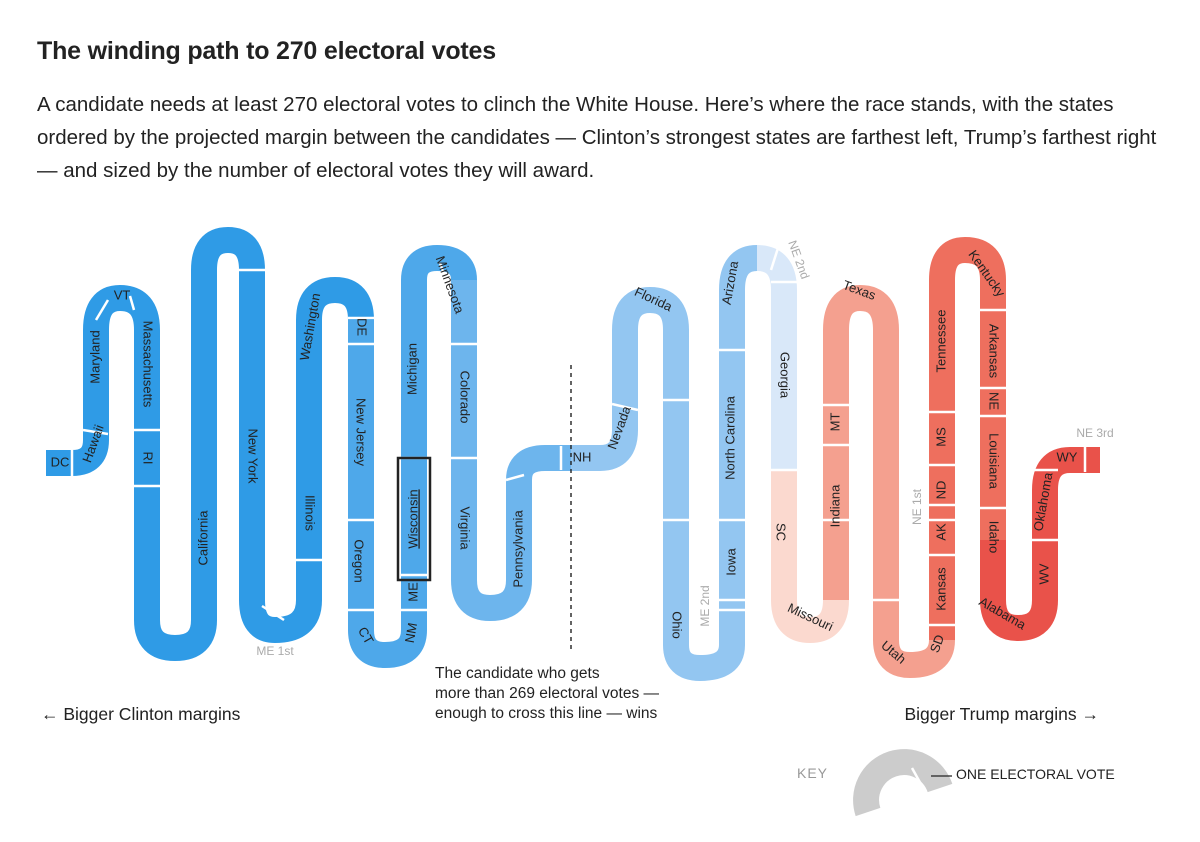 The width and height of the screenshot is (1200, 842). Describe the element at coordinates (122, 294) in the screenshot. I see `state-label-vt: VT` at that location.